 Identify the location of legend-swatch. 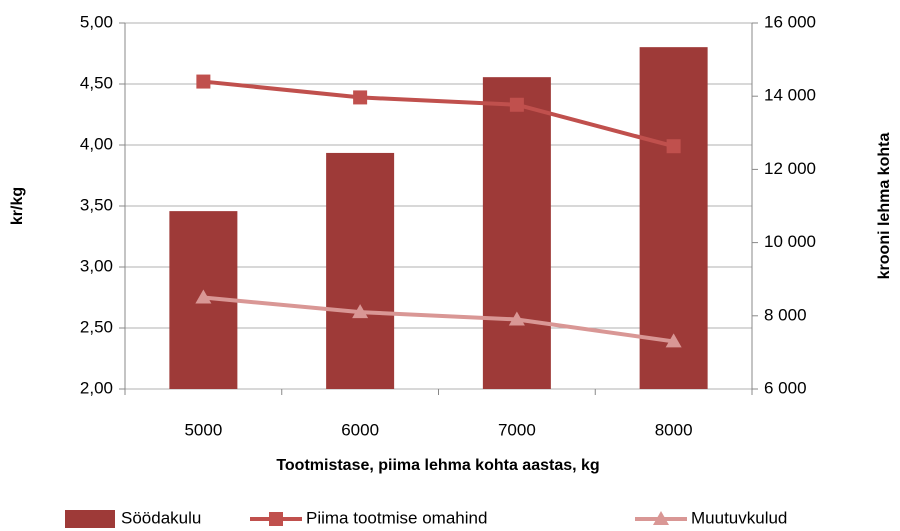
(90, 519).